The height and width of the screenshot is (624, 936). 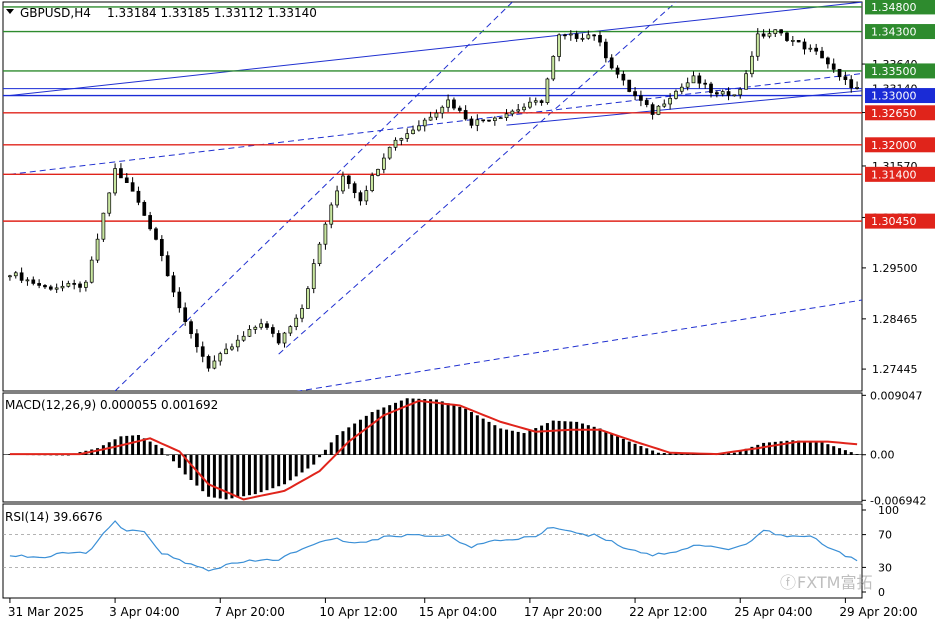 I want to click on rsi-line, so click(x=433, y=546).